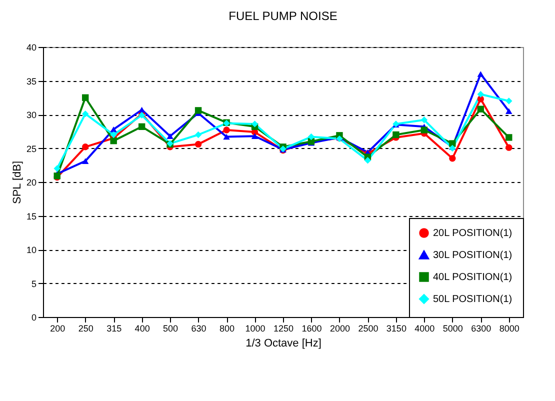 The image size is (555, 401). I want to click on y-tick-label: 40, so click(31, 47).